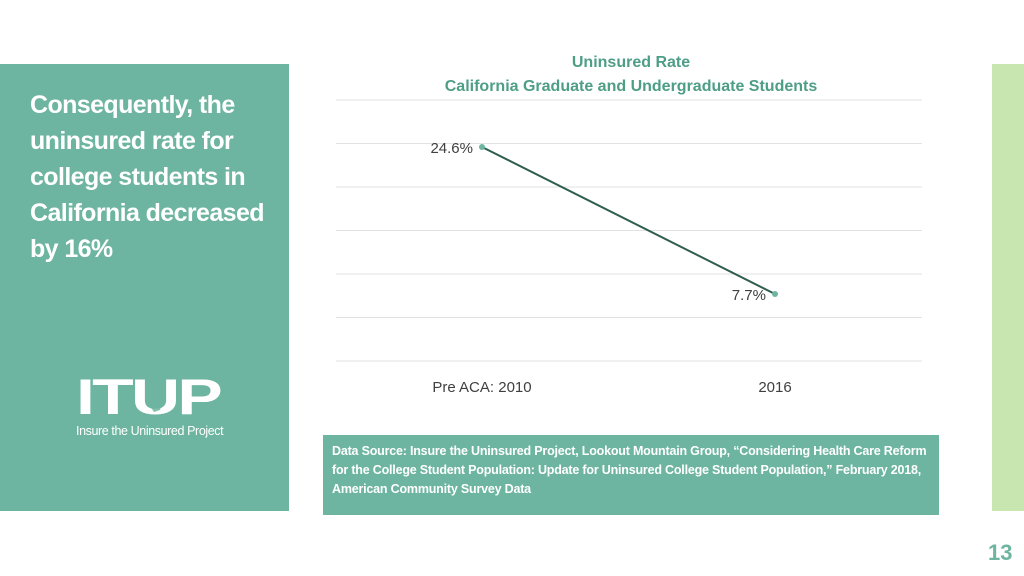  What do you see at coordinates (1000, 552) in the screenshot?
I see `page-number: 13` at bounding box center [1000, 552].